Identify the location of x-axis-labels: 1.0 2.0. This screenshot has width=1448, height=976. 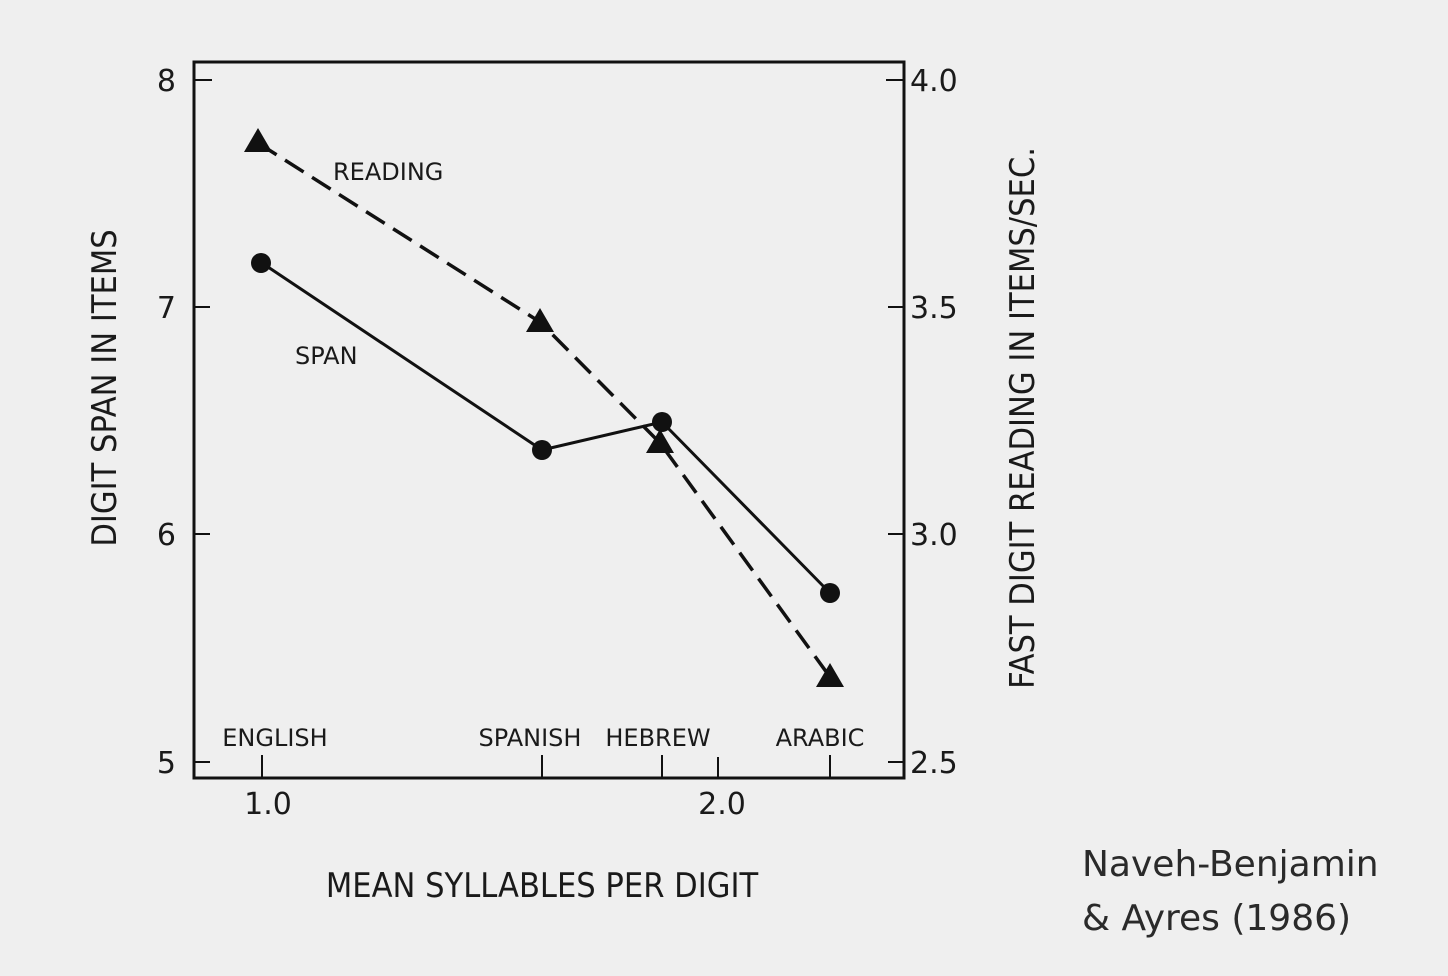
(495, 804).